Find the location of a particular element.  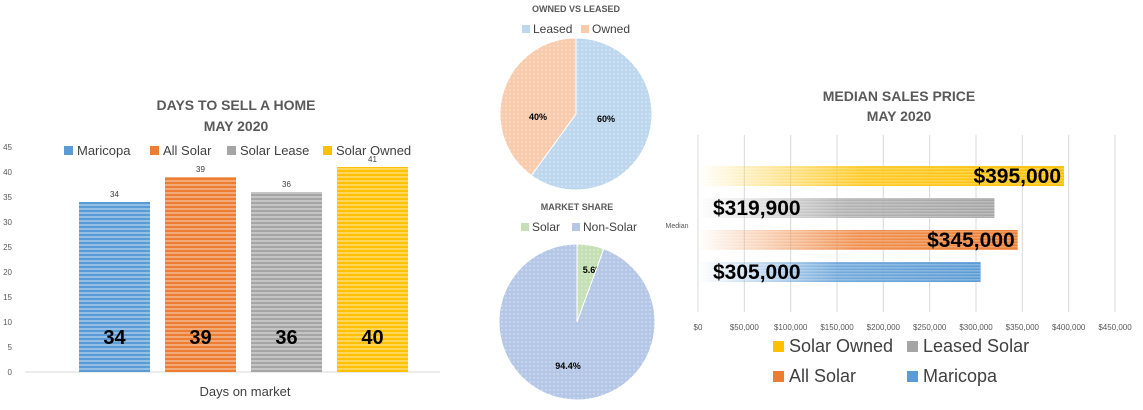

bar-data-label: $319,900 is located at coordinates (757, 208).